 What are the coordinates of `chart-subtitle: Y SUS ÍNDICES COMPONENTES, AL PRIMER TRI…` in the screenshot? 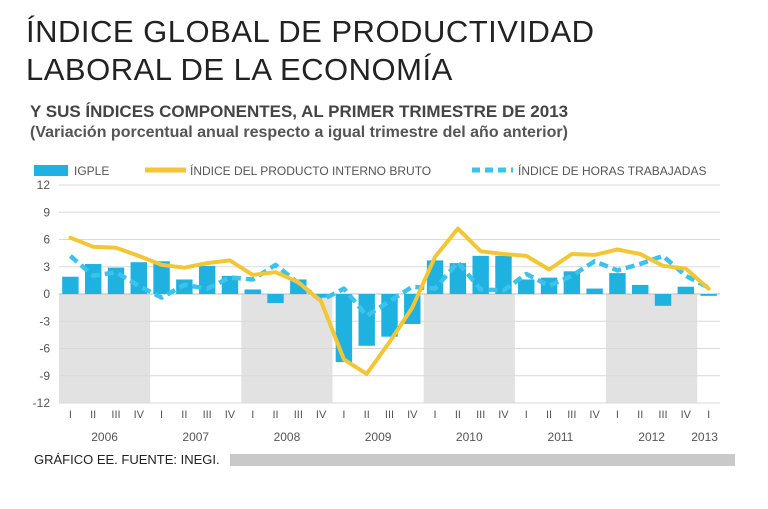 It's located at (299, 111).